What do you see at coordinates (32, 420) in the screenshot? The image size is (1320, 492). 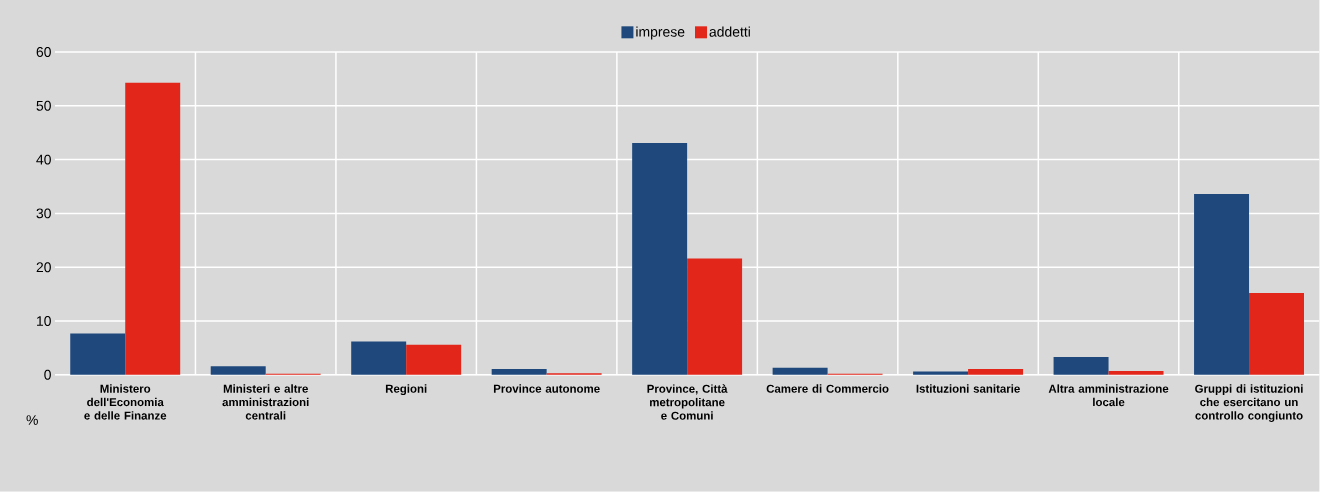 I see `y-axis-title: %` at bounding box center [32, 420].